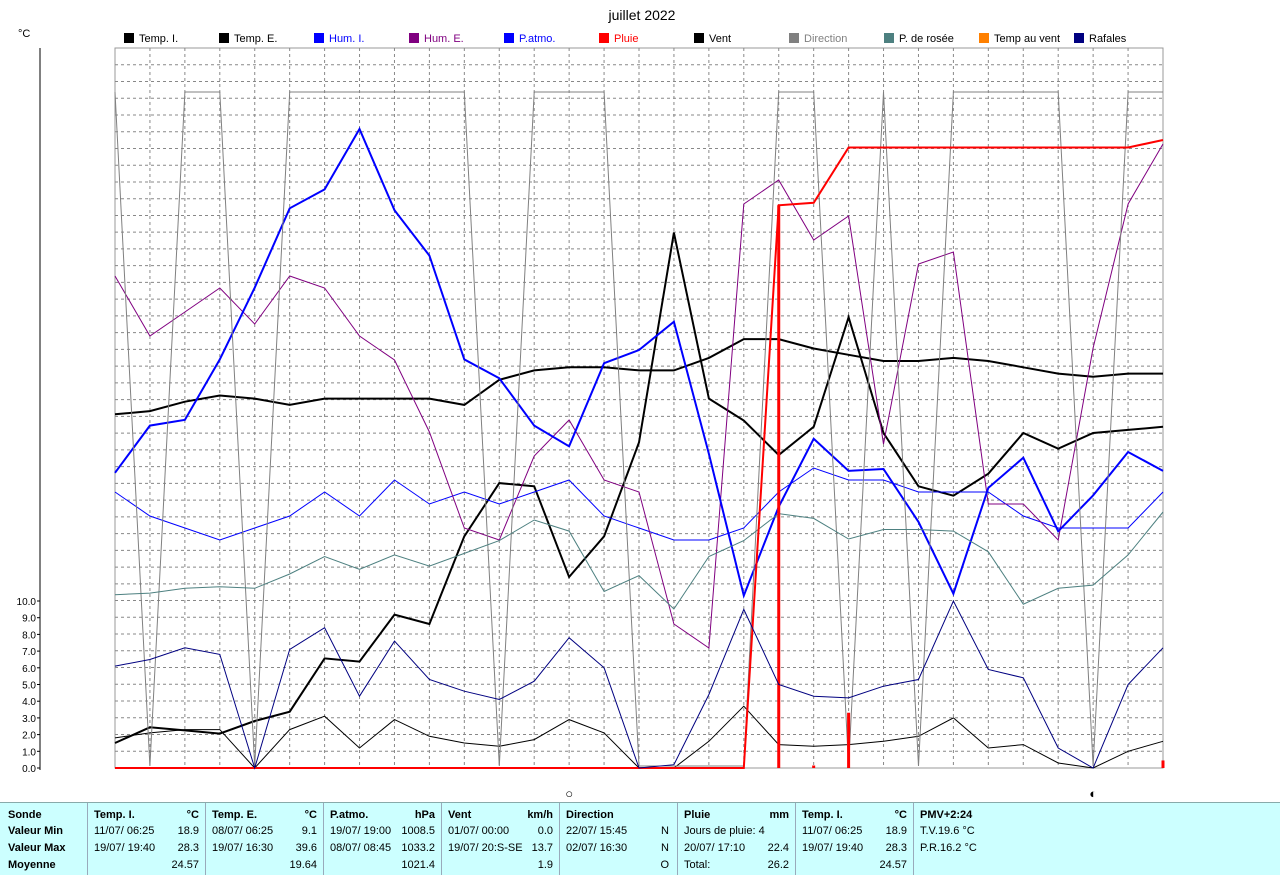 The width and height of the screenshot is (1280, 875). I want to click on stats-temp-i2-min-val: 18.9, so click(896, 831).